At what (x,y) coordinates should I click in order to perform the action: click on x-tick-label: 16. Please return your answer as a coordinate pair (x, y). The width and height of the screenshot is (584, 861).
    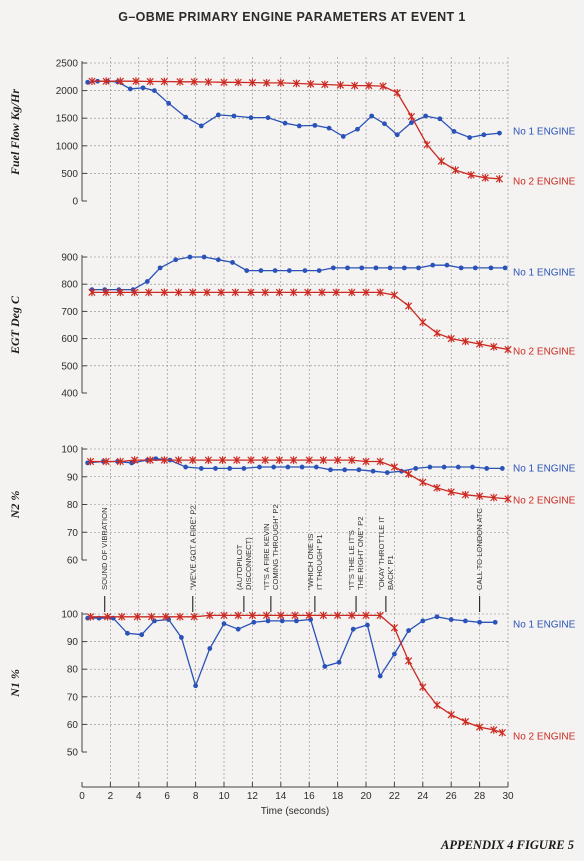
    Looking at the image, I should click on (310, 796).